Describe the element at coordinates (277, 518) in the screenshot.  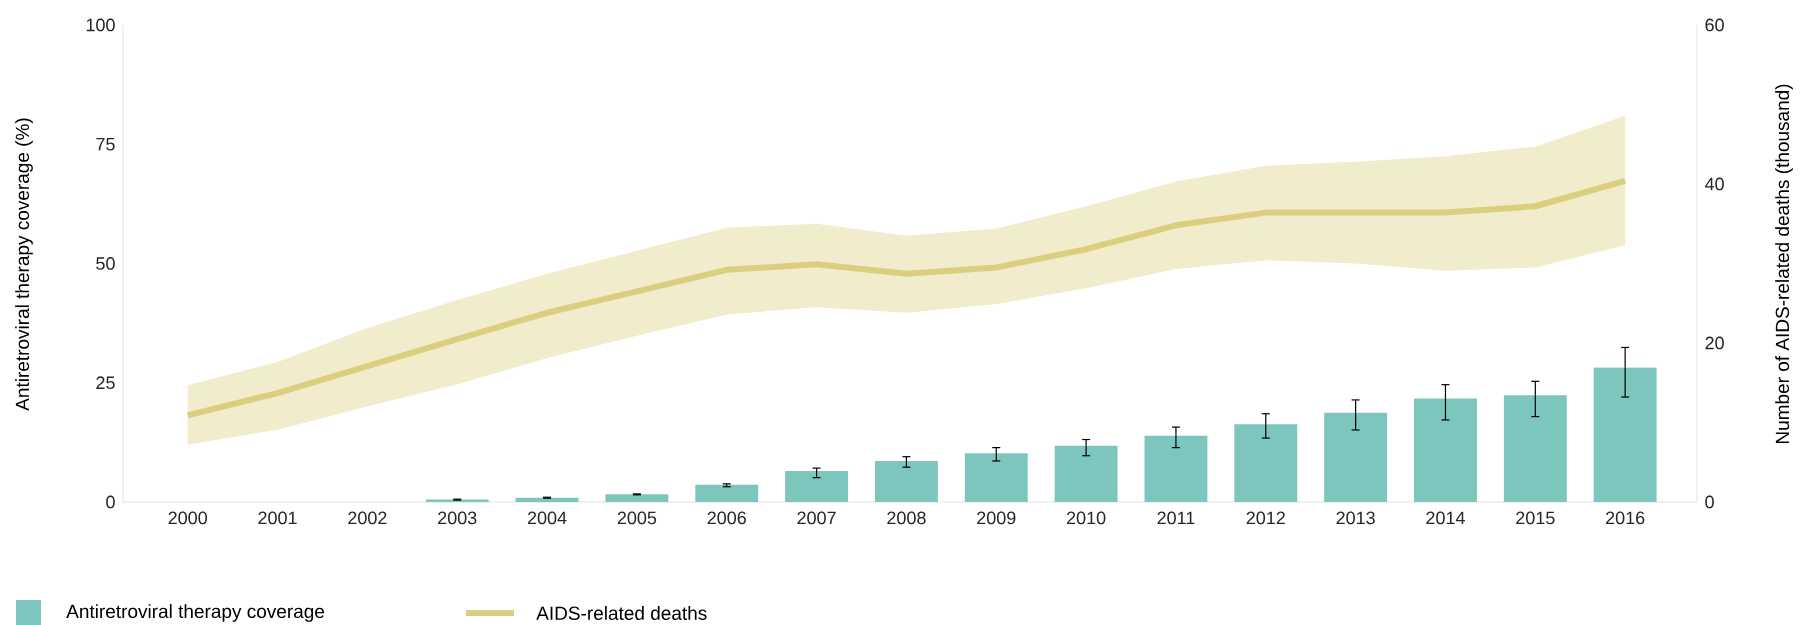
I see `x-tick-label: 2001` at that location.